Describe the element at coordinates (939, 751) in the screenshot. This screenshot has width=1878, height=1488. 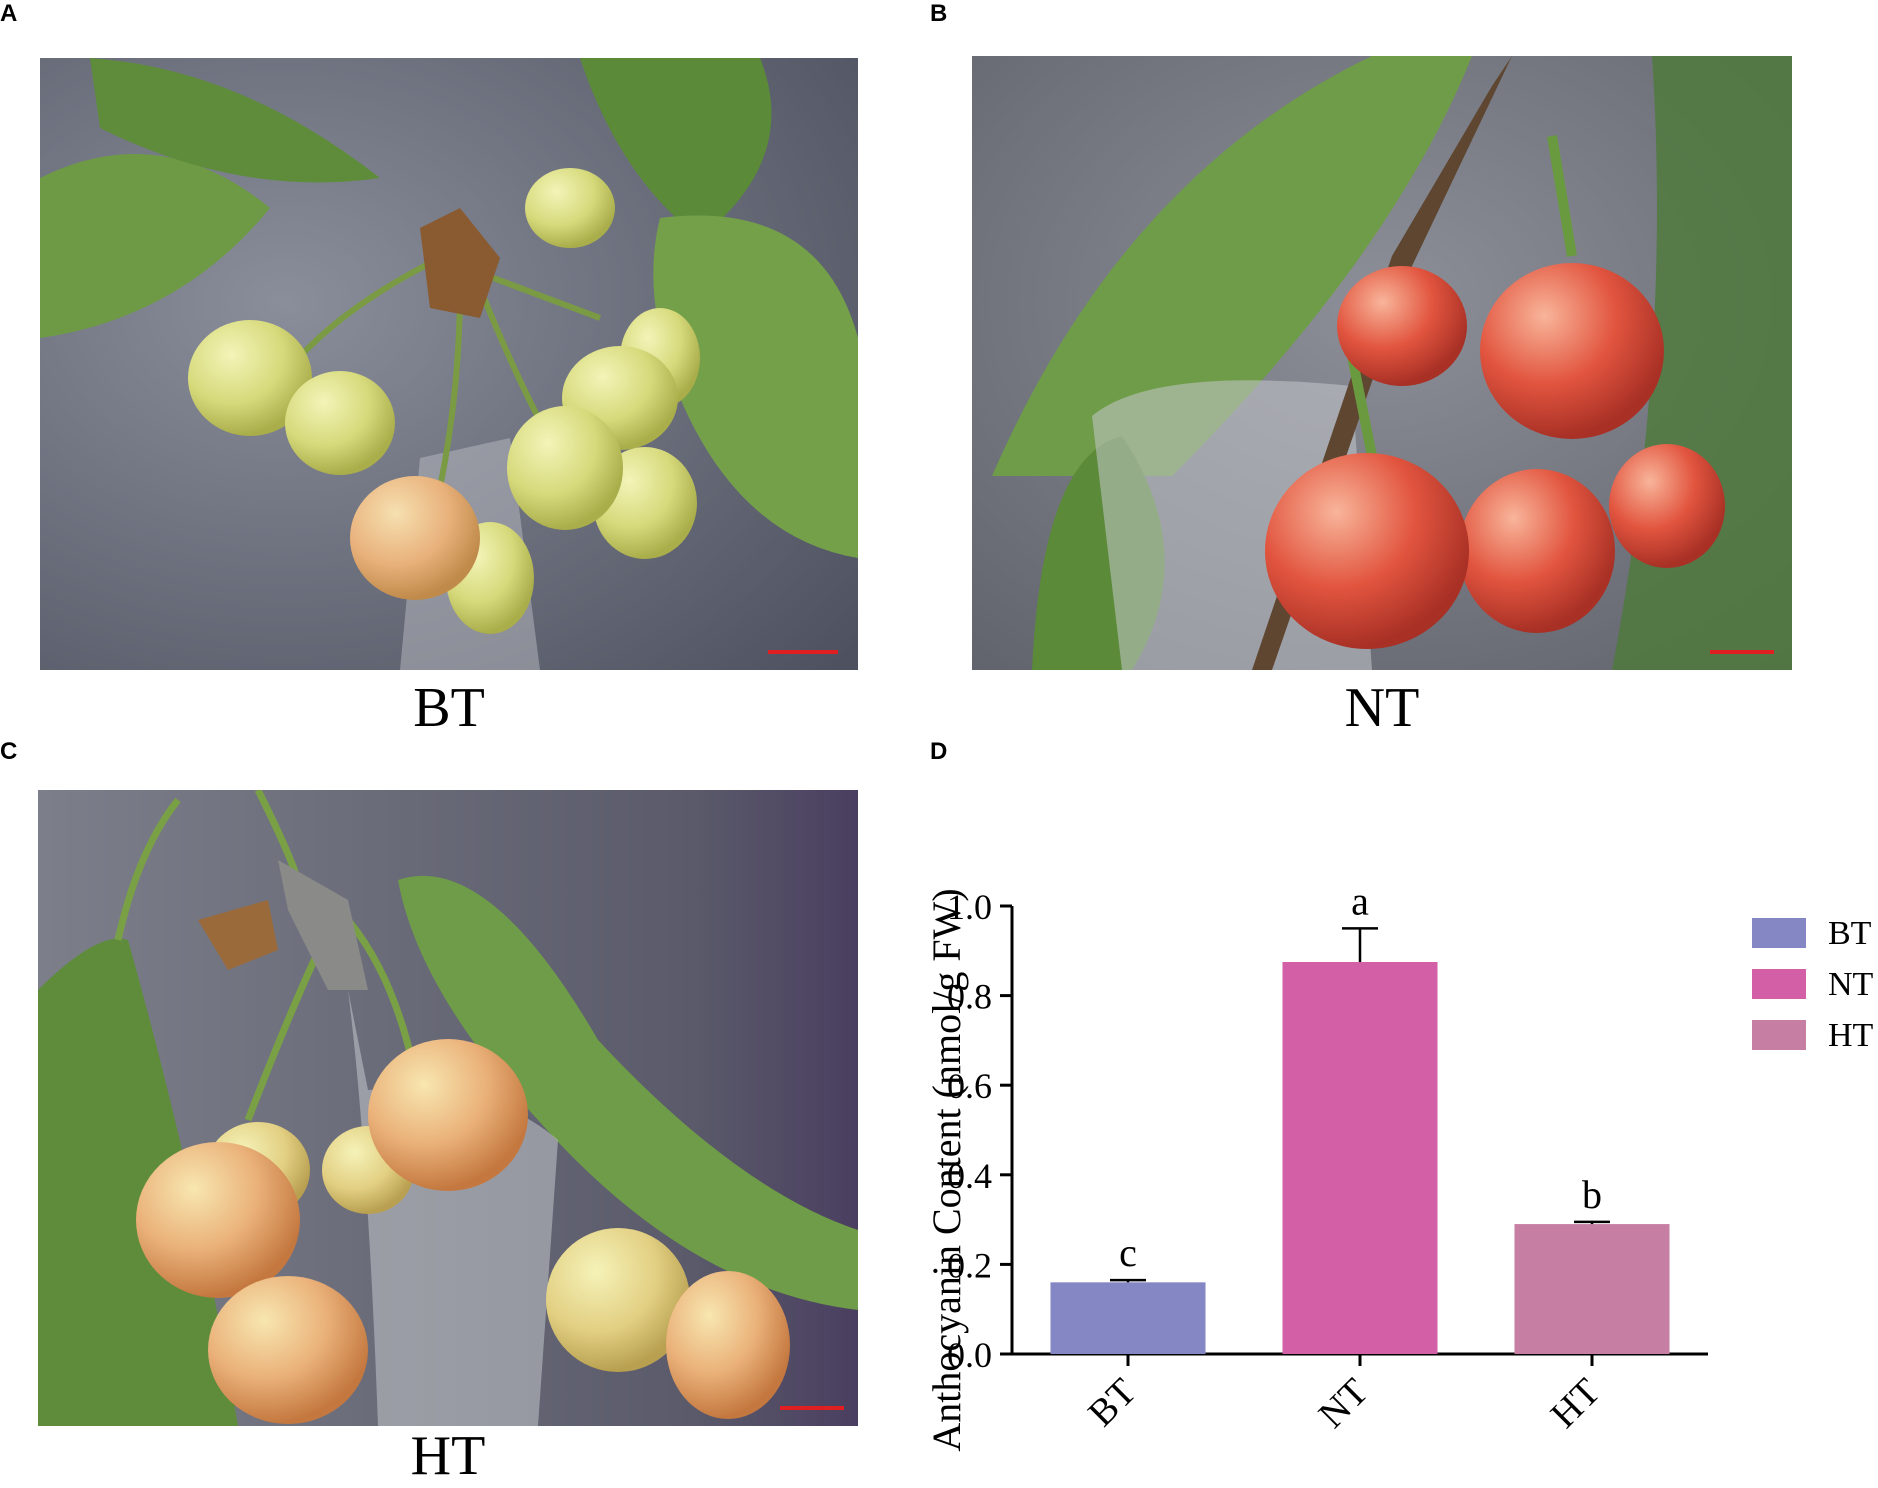
I see `panel-letter-d: D` at that location.